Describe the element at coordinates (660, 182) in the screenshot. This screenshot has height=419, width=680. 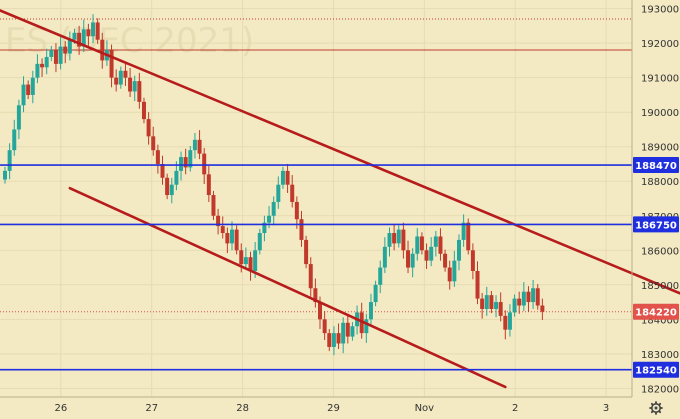
I see `price-tick-label: 188000` at that location.